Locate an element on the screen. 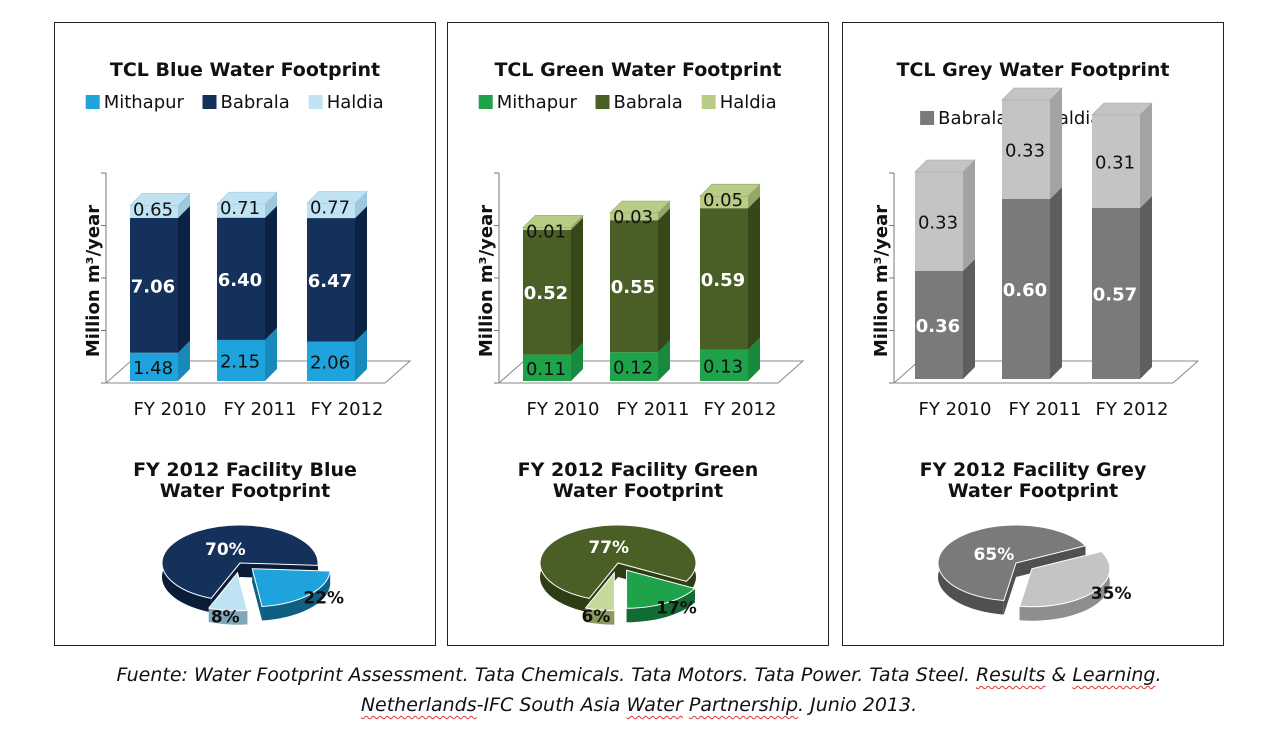  data-label-haldia-fy-2012: 0.05 is located at coordinates (723, 200).